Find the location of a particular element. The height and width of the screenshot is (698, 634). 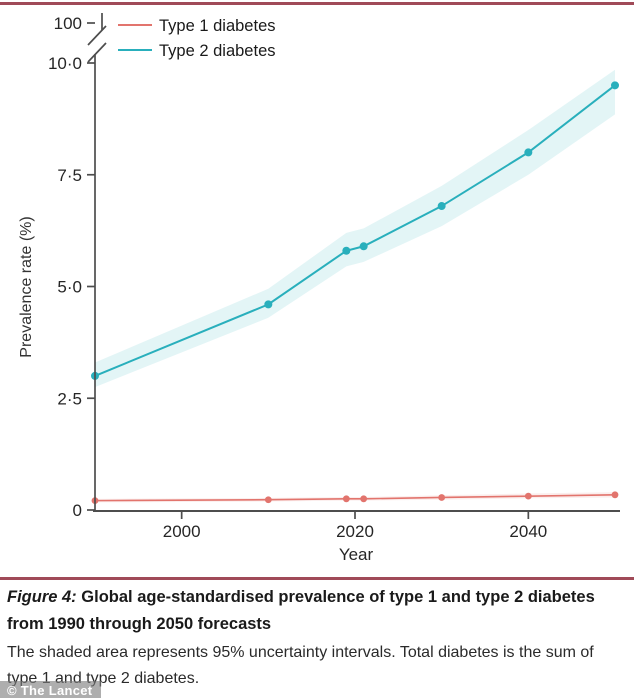

svg-text: 100 is located at coordinates (68, 23).